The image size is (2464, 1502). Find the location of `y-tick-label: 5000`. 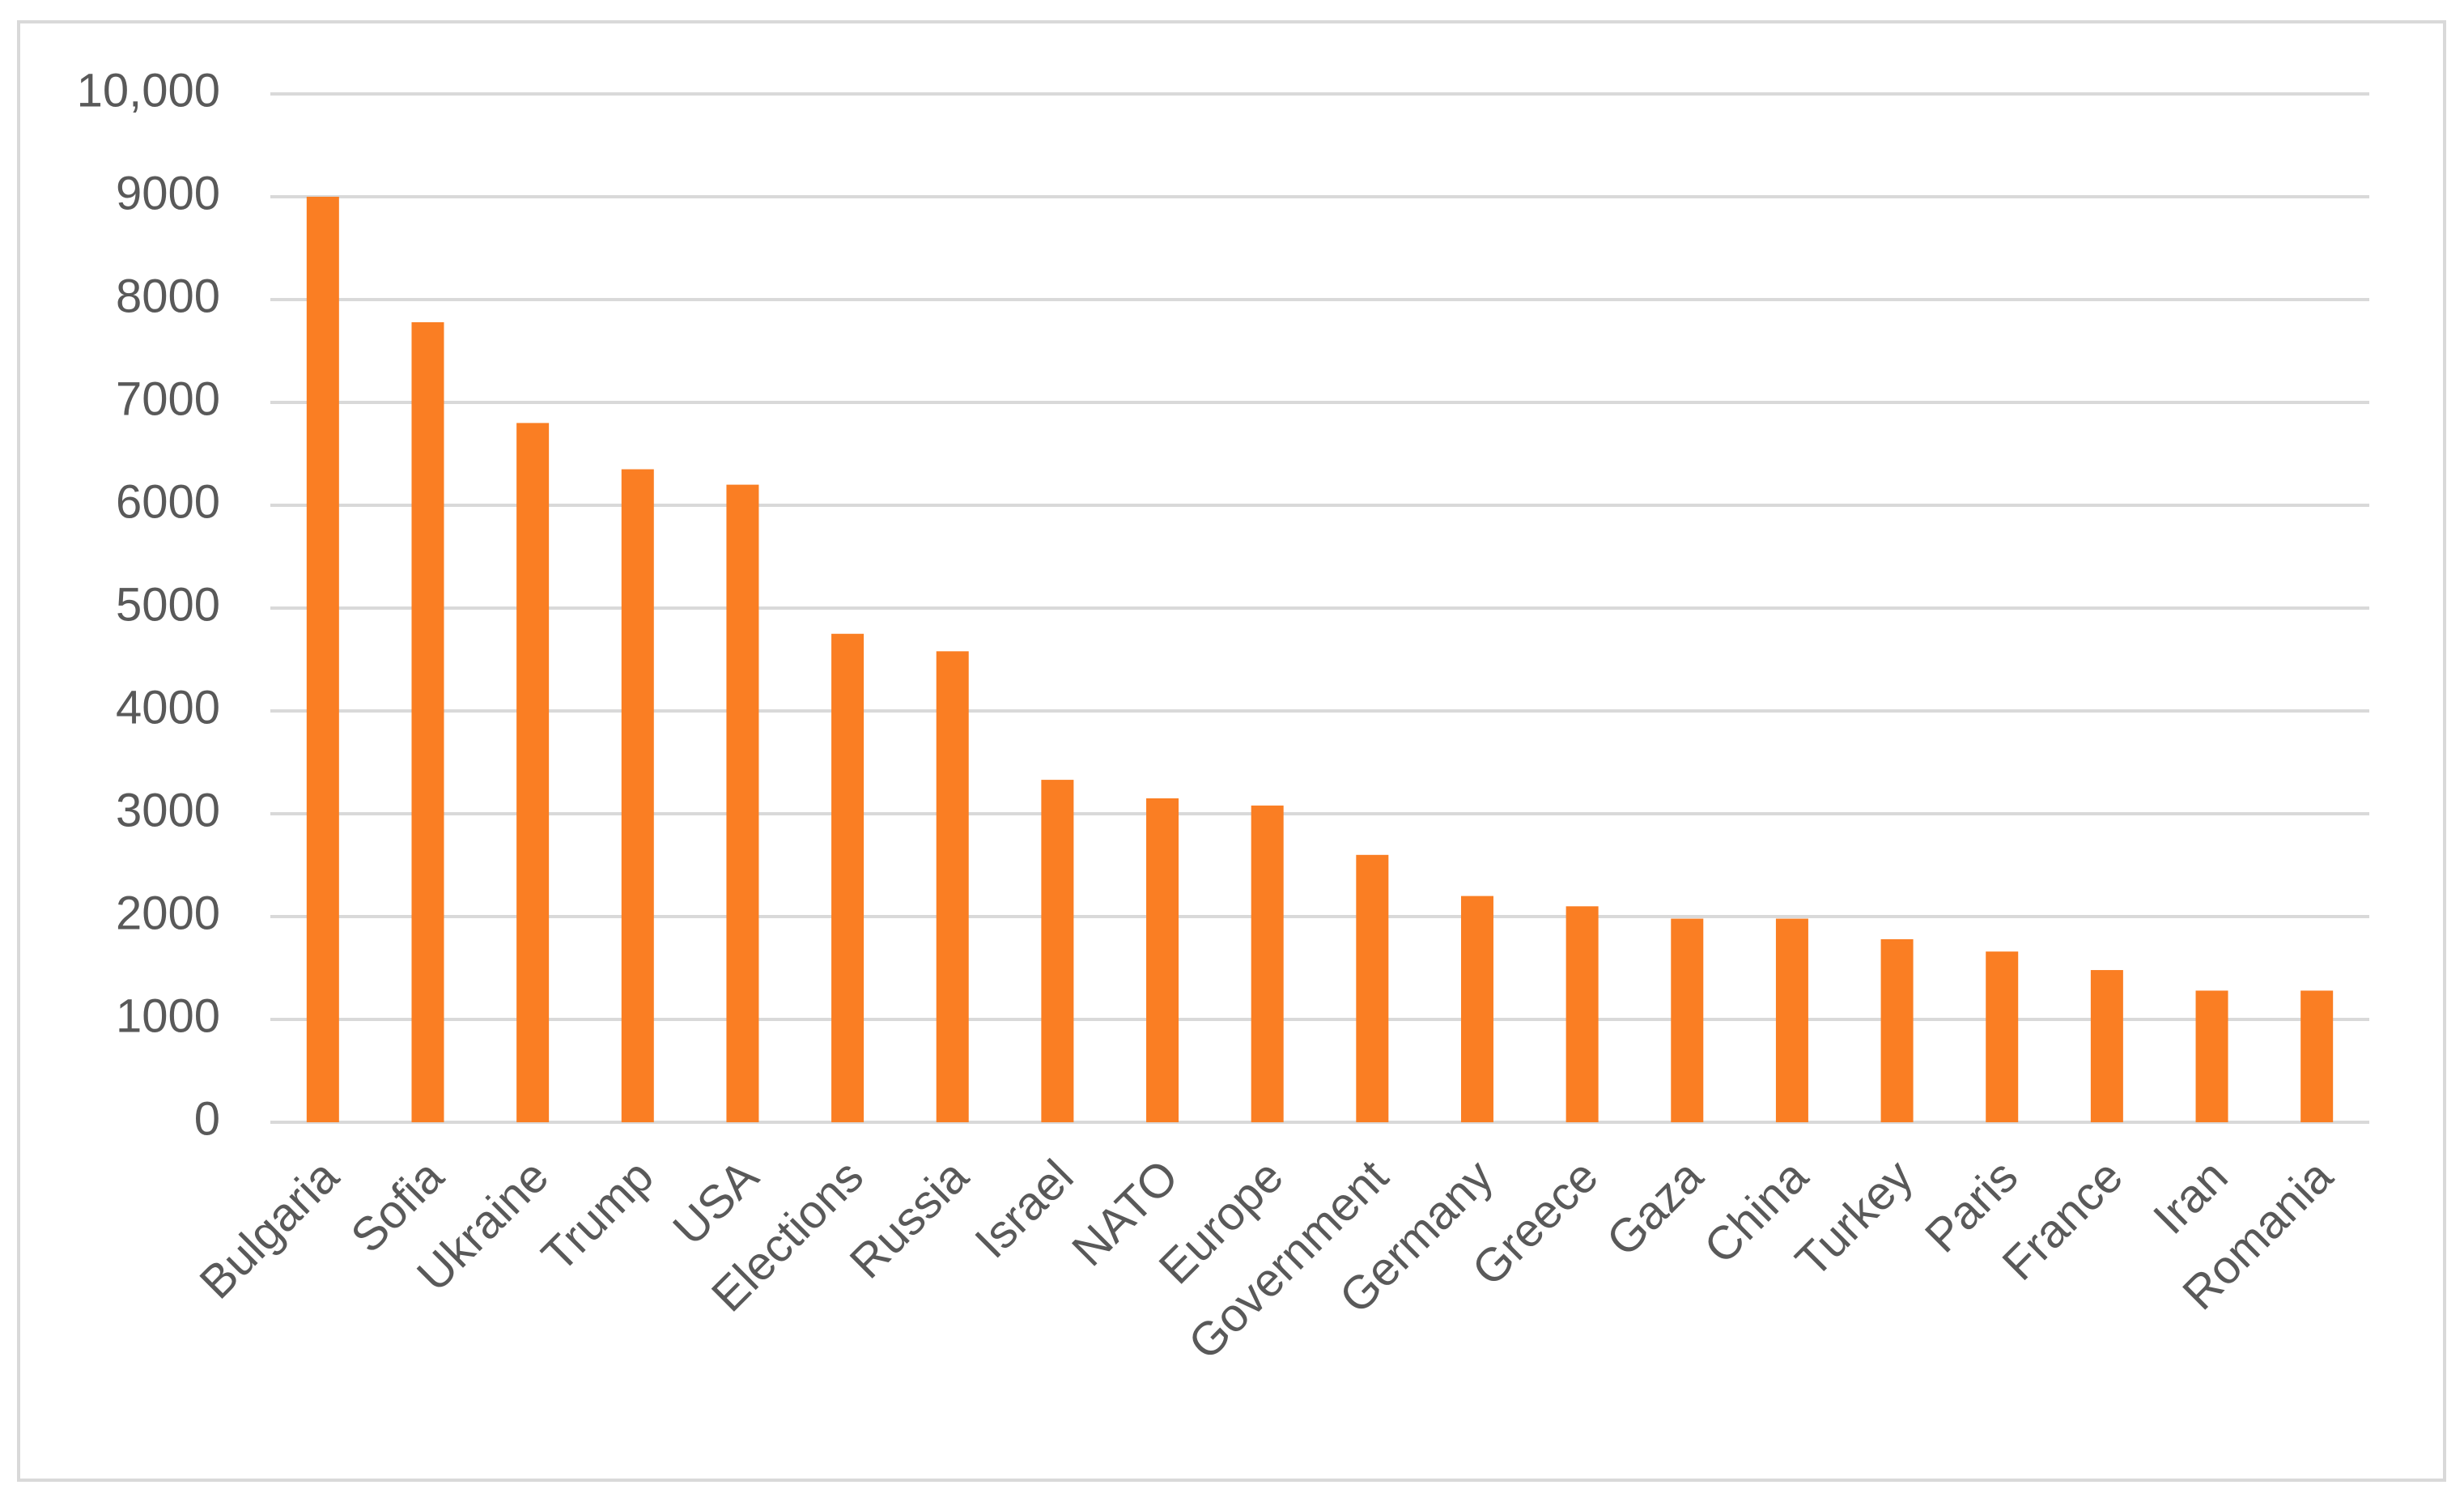

y-tick-label: 5000 is located at coordinates (168, 604).